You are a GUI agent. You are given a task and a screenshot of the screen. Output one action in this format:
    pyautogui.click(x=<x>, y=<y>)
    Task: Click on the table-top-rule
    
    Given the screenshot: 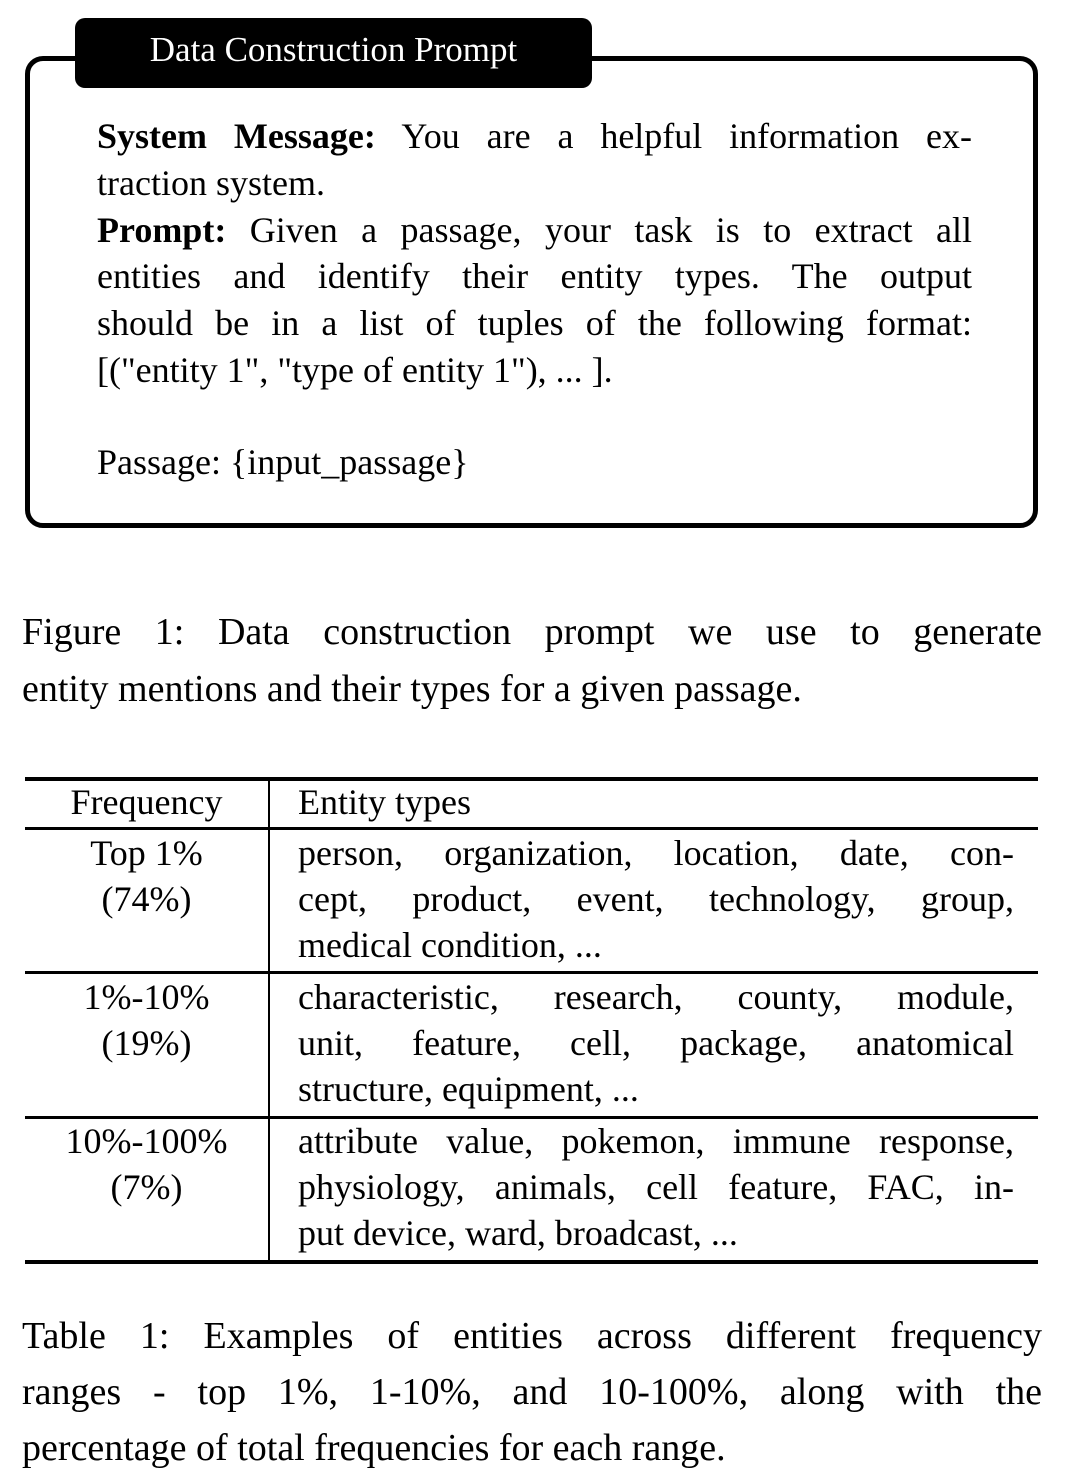 What is the action you would take?
    pyautogui.click(x=531, y=779)
    